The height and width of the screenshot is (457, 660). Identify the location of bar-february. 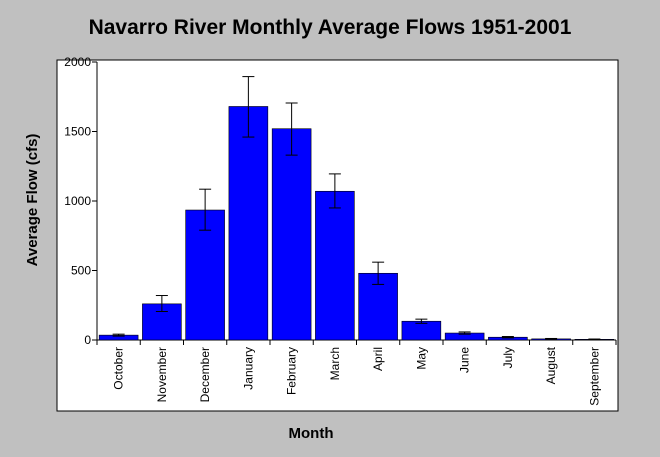
(291, 234).